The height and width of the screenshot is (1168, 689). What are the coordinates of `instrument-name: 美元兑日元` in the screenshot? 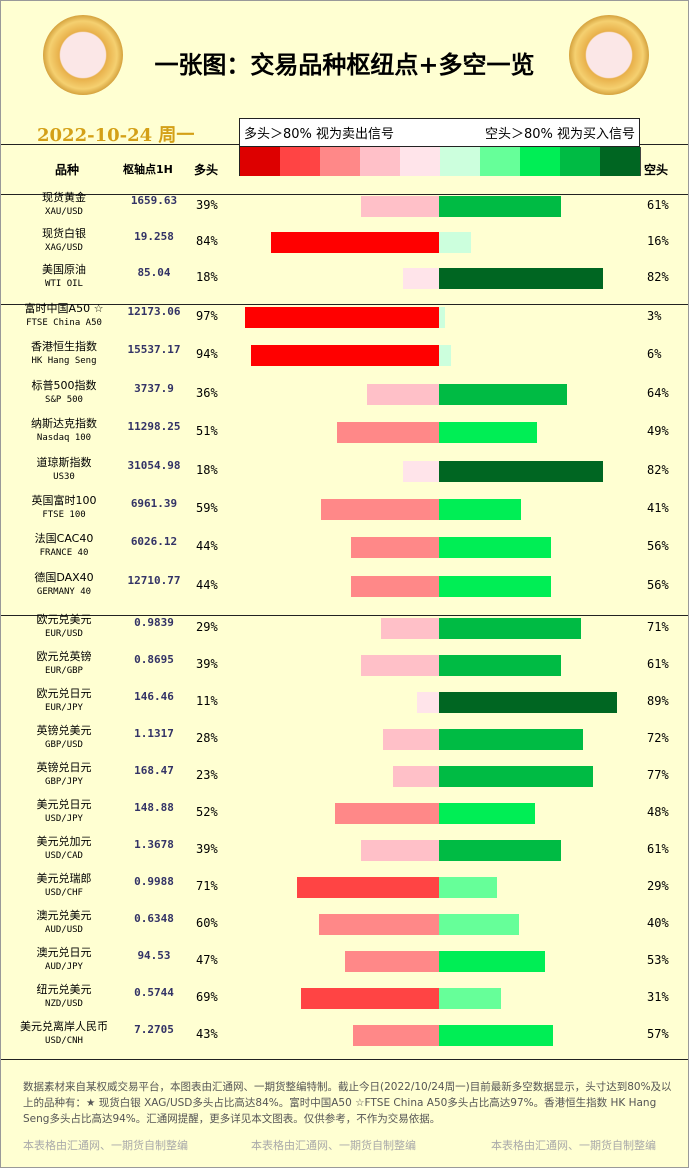 It's located at (64, 804).